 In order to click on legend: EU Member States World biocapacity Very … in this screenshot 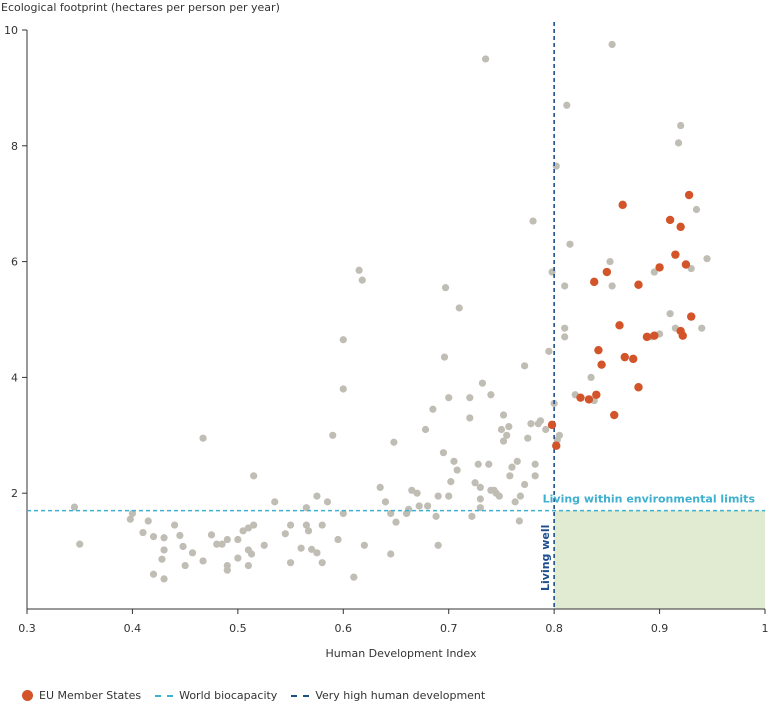, I will do `click(260, 695)`.